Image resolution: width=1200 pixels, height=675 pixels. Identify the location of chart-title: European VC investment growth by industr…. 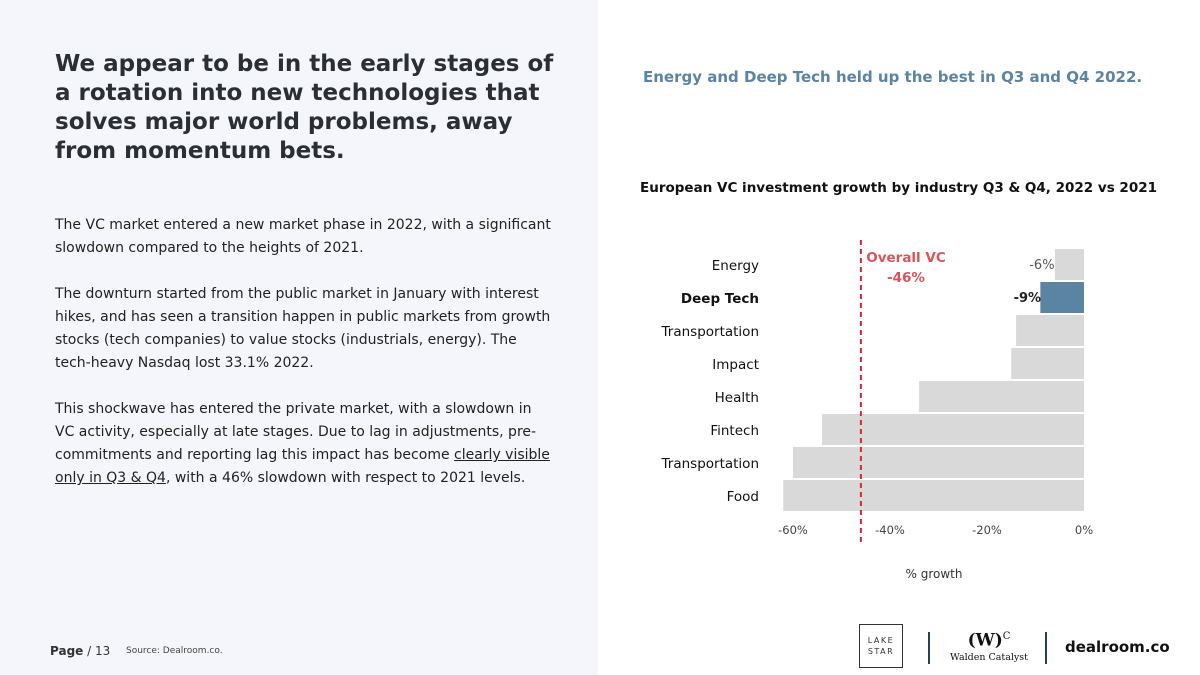
(899, 188).